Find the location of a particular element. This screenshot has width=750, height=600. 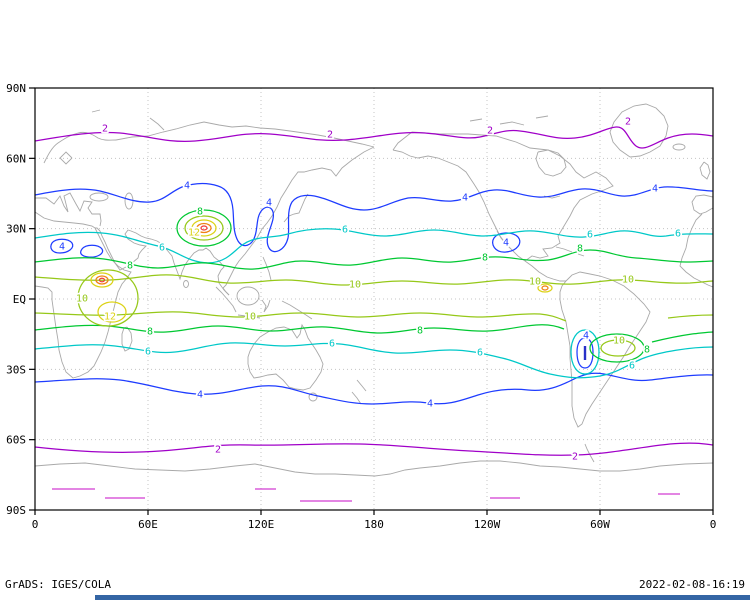

y-tick-label: 90S is located at coordinates (16, 510).